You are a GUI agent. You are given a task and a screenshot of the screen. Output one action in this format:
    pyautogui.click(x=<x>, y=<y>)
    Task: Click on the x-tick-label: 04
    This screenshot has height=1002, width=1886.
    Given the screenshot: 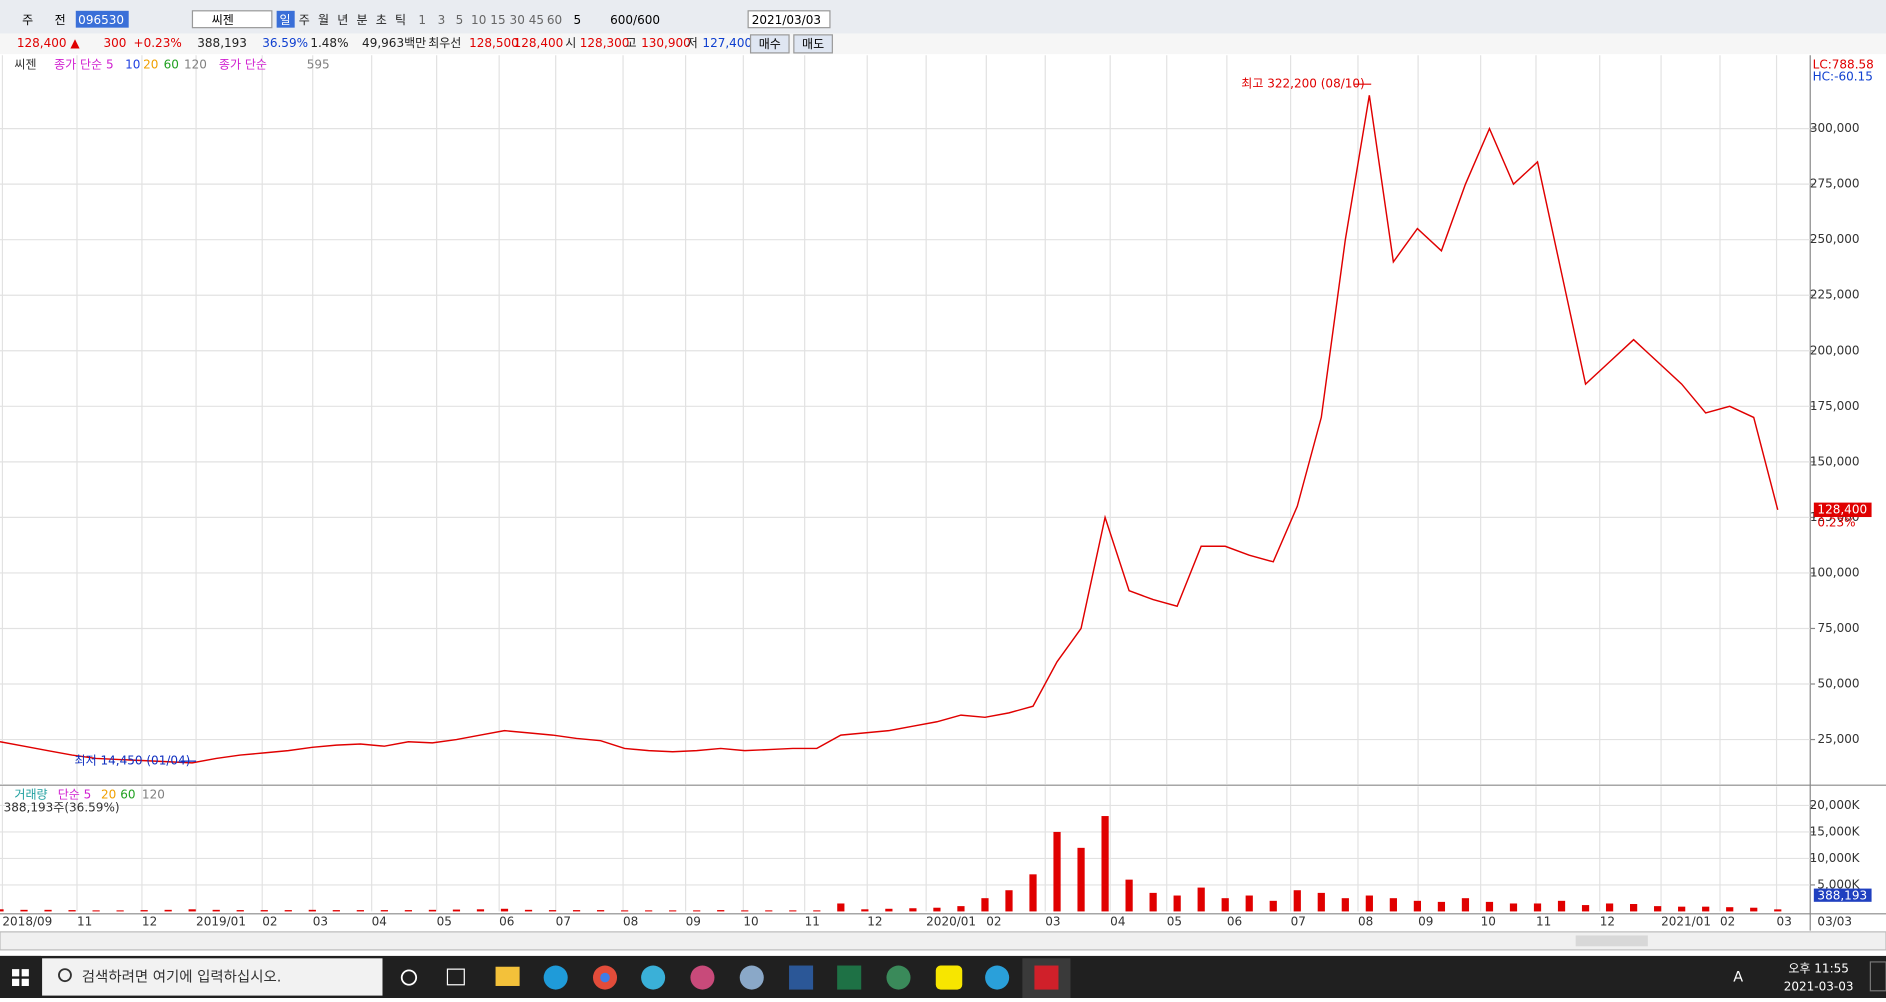 What is the action you would take?
    pyautogui.click(x=1117, y=922)
    